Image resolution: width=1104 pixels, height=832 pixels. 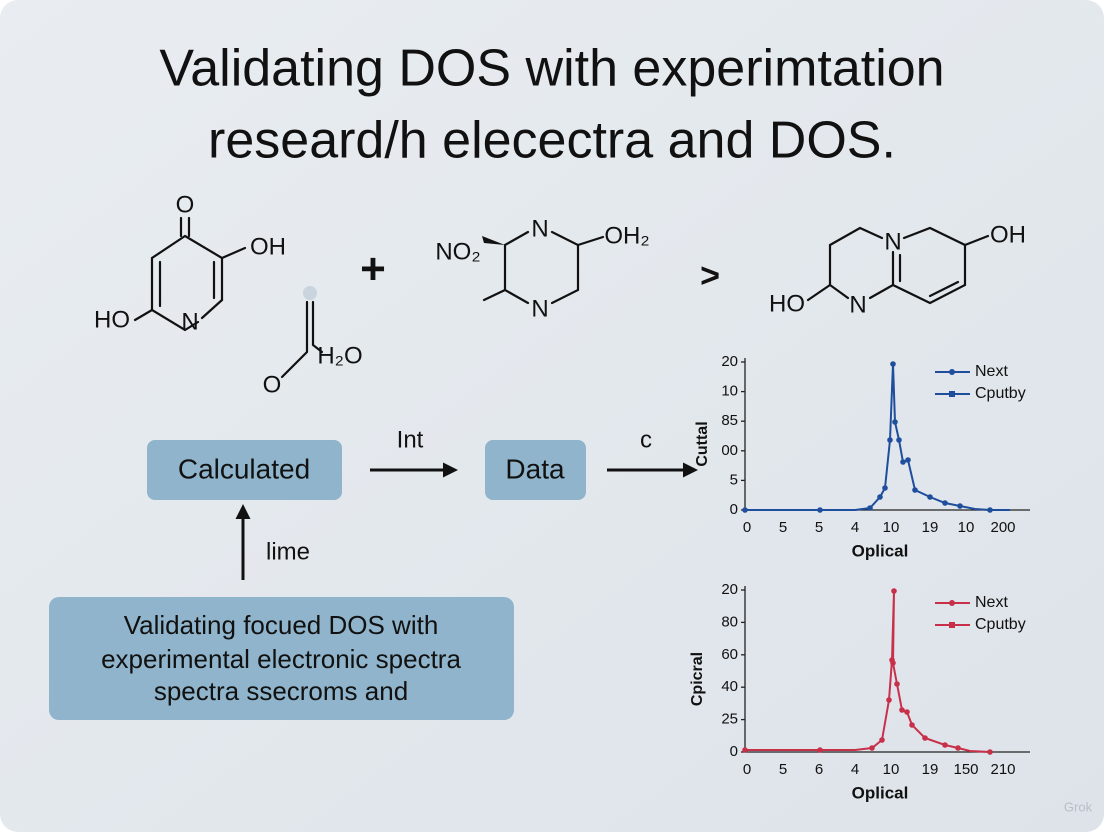 I want to click on y-tick-label: 25, so click(x=729, y=719).